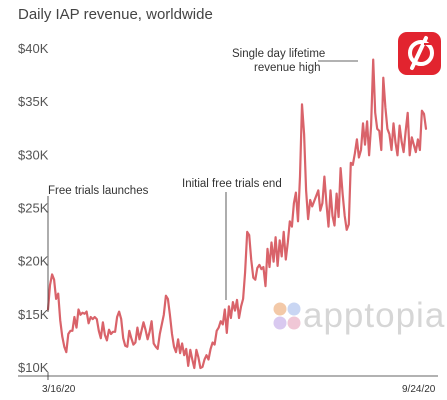  I want to click on apptopia-logo-icon, so click(287, 316).